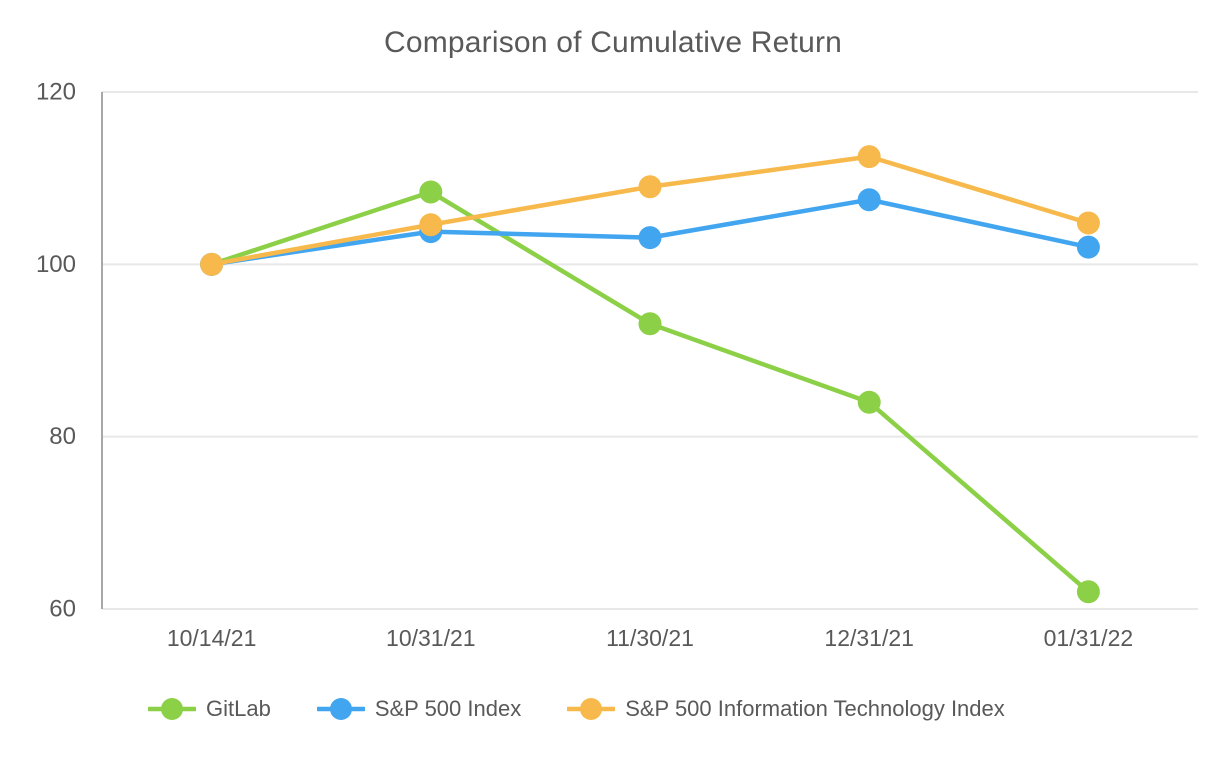 The height and width of the screenshot is (760, 1226). What do you see at coordinates (613, 42) in the screenshot?
I see `chart-title: Comparison of Cumulative Return` at bounding box center [613, 42].